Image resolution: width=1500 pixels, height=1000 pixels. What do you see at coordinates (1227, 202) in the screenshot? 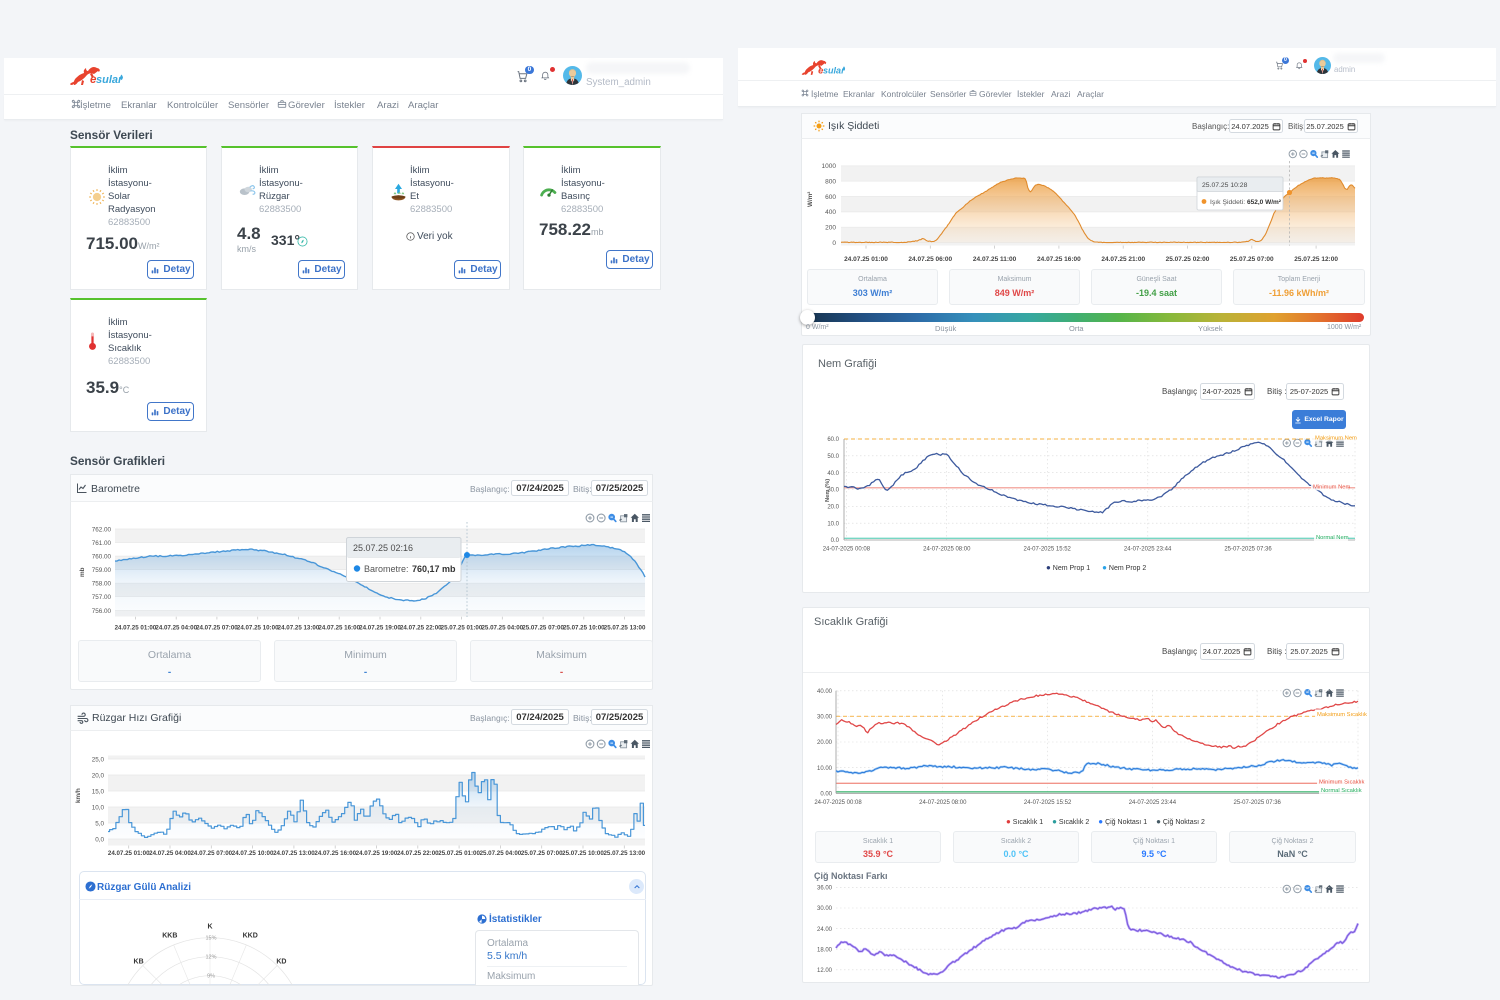
I see `svg-text: Işık Şiddeti:` at bounding box center [1227, 202].